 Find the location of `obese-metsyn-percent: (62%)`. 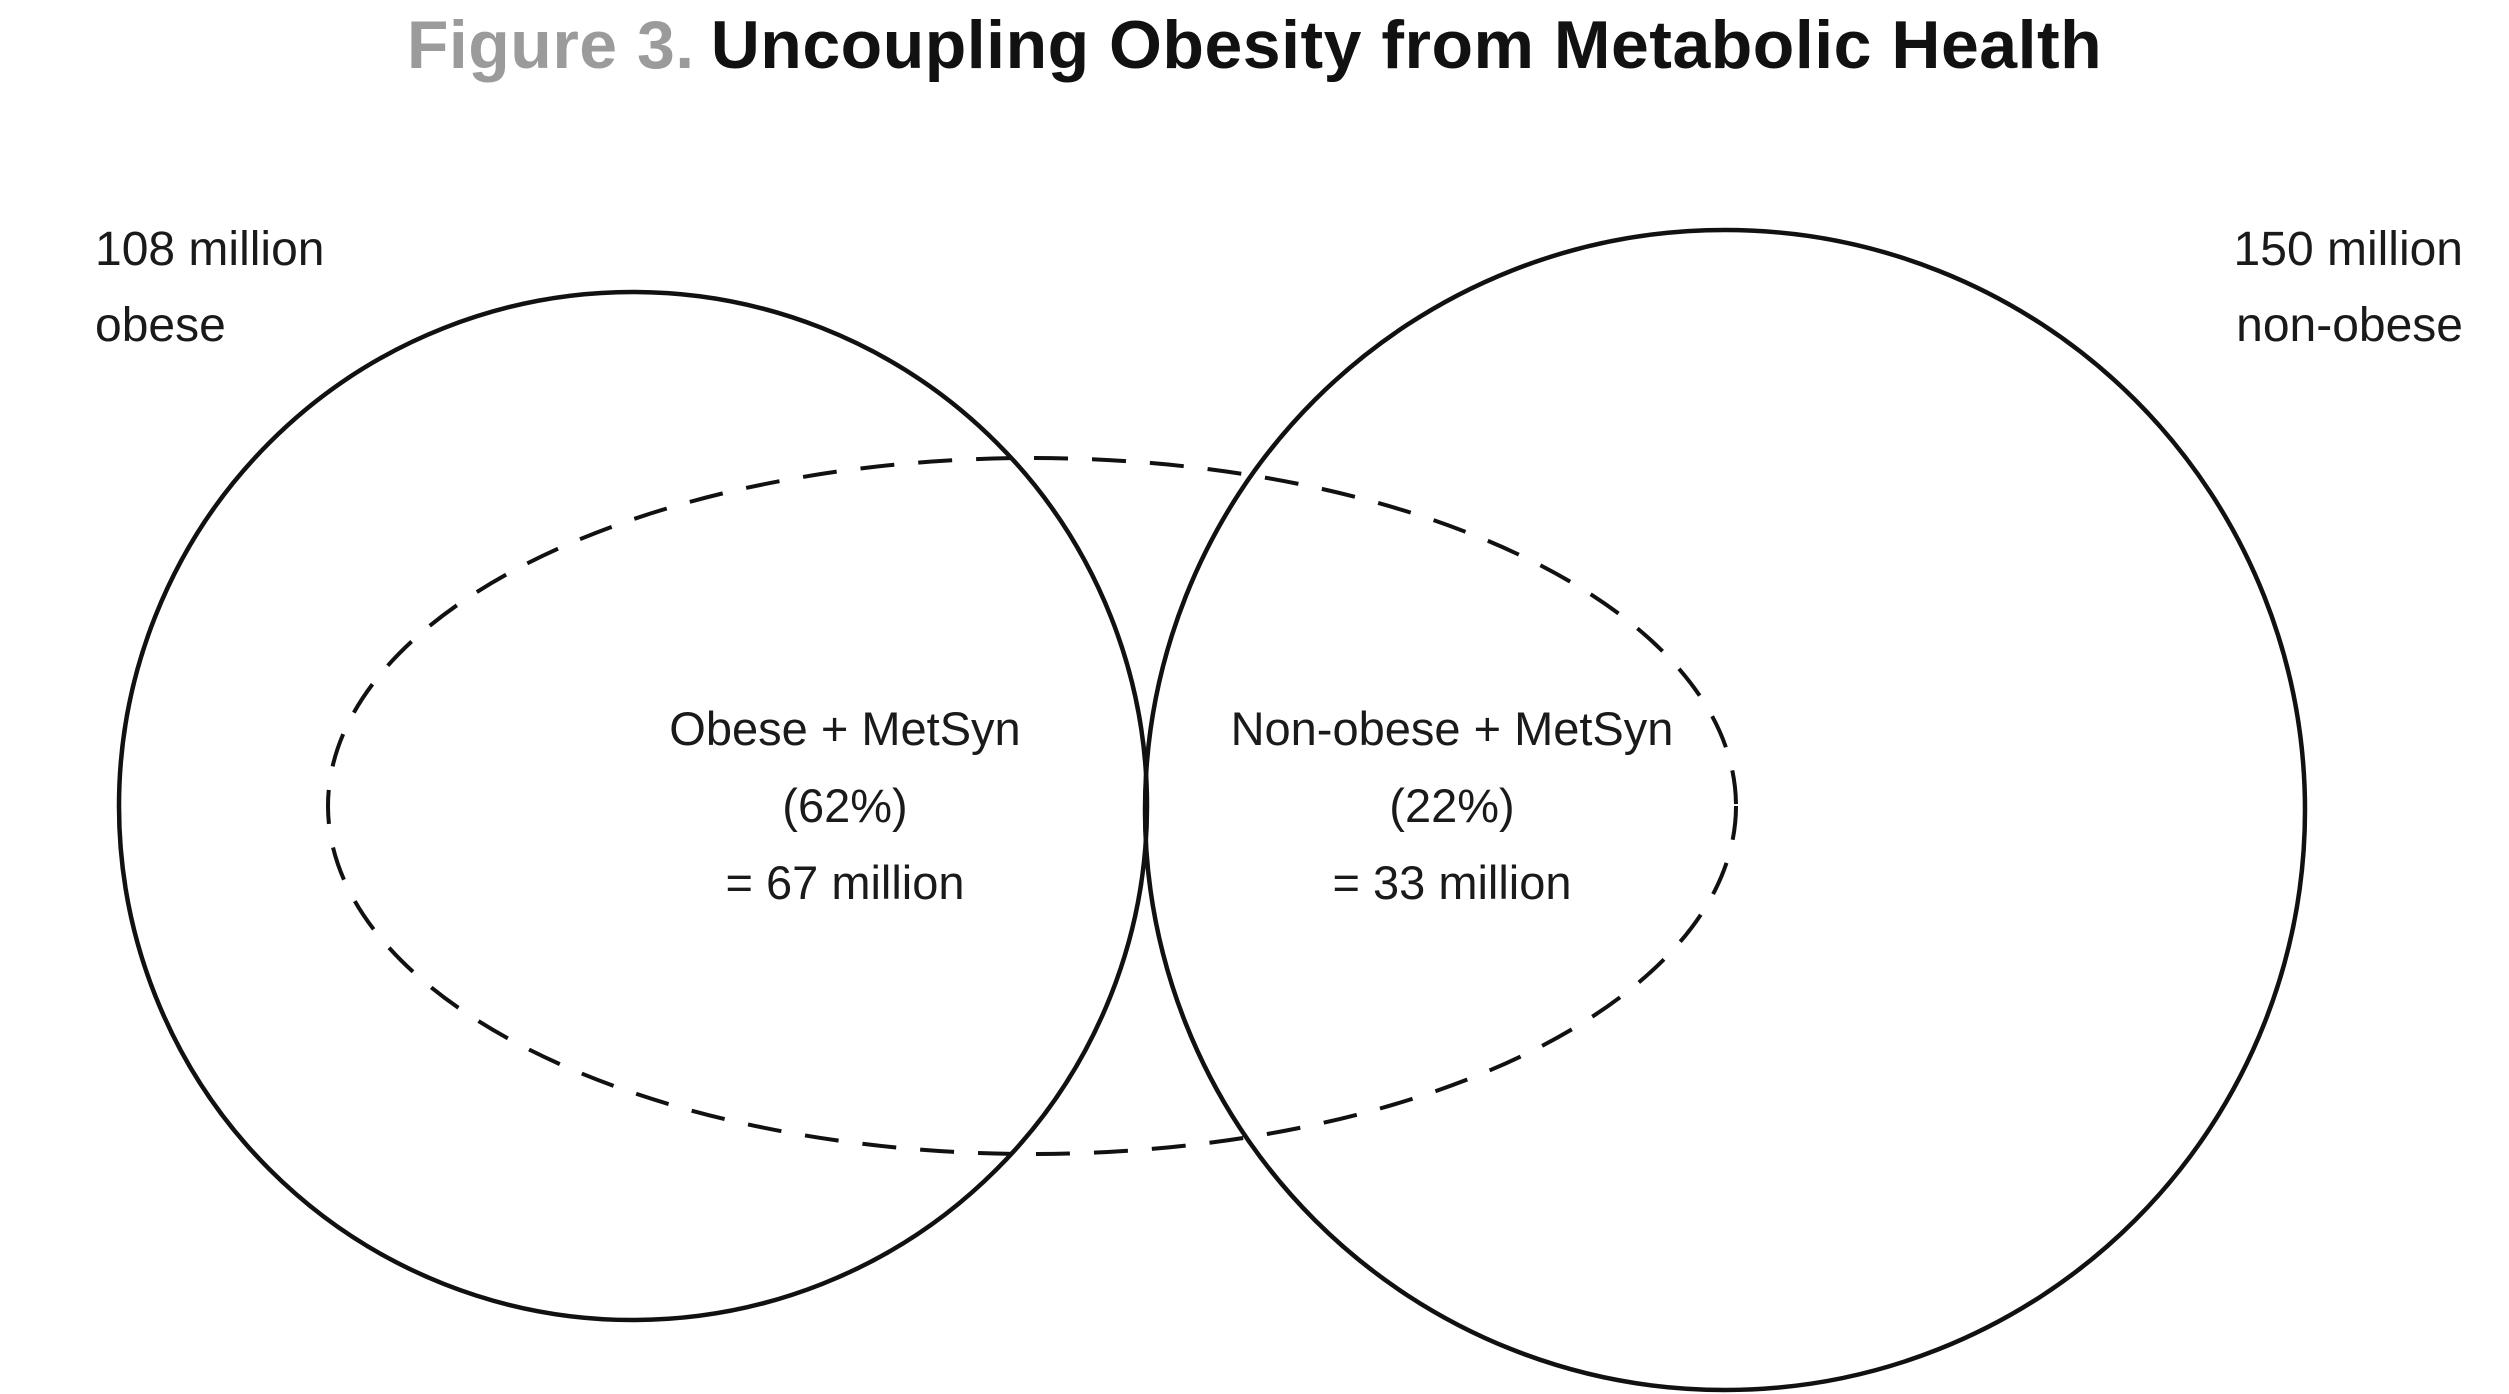

obese-metsyn-percent: (62%) is located at coordinates (845, 805).